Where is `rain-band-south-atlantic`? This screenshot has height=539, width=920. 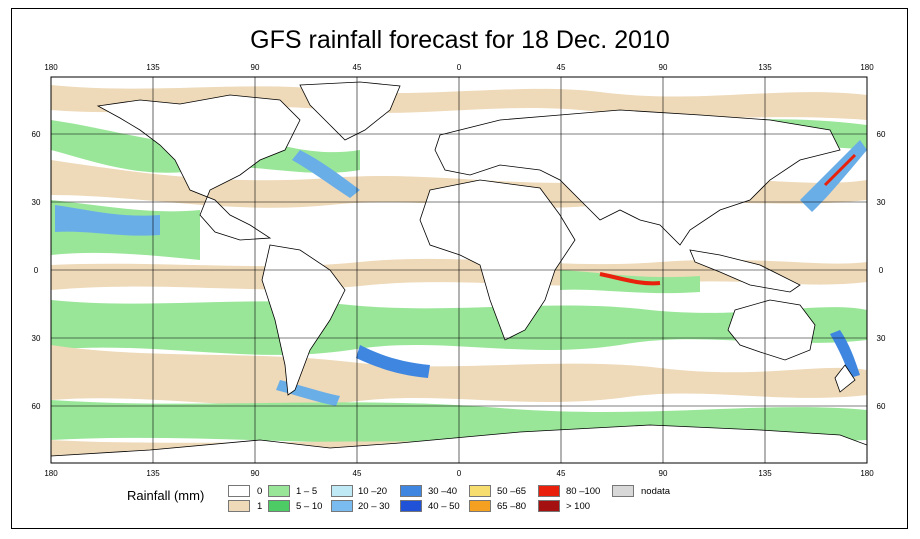 rain-band-south-atlantic is located at coordinates (393, 361).